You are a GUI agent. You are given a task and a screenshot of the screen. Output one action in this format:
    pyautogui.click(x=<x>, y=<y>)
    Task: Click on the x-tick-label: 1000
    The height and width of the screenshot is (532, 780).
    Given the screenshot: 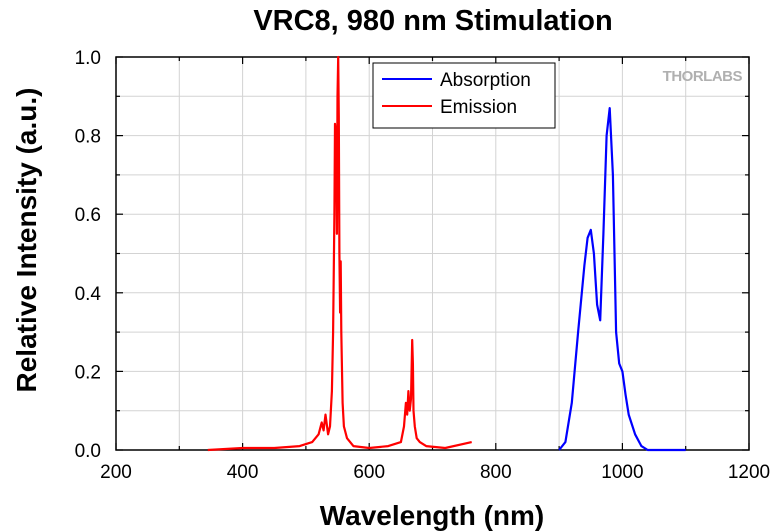 What is the action you would take?
    pyautogui.click(x=622, y=472)
    